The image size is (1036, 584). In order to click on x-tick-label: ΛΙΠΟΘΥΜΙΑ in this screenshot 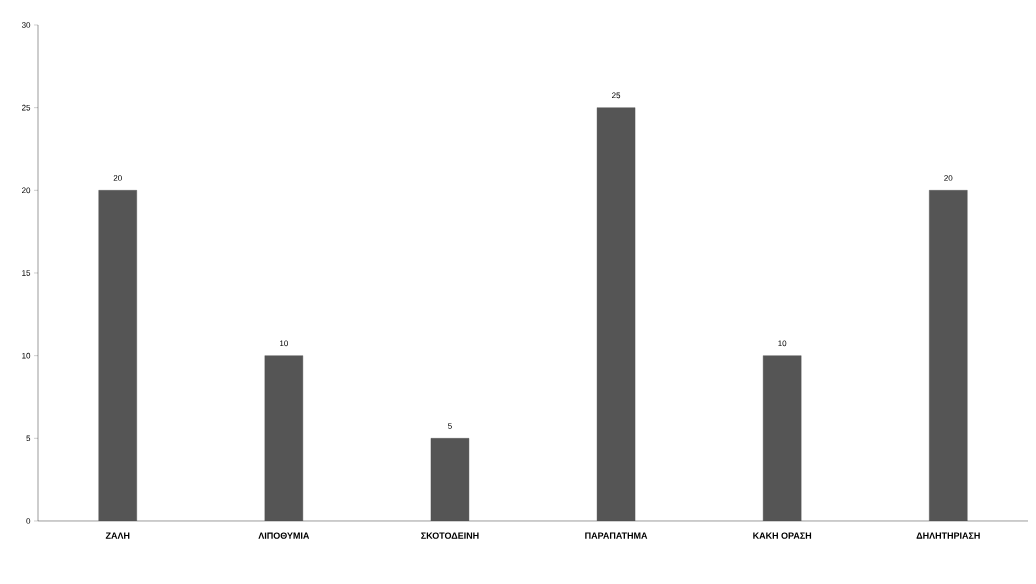, I will do `click(284, 535)`.